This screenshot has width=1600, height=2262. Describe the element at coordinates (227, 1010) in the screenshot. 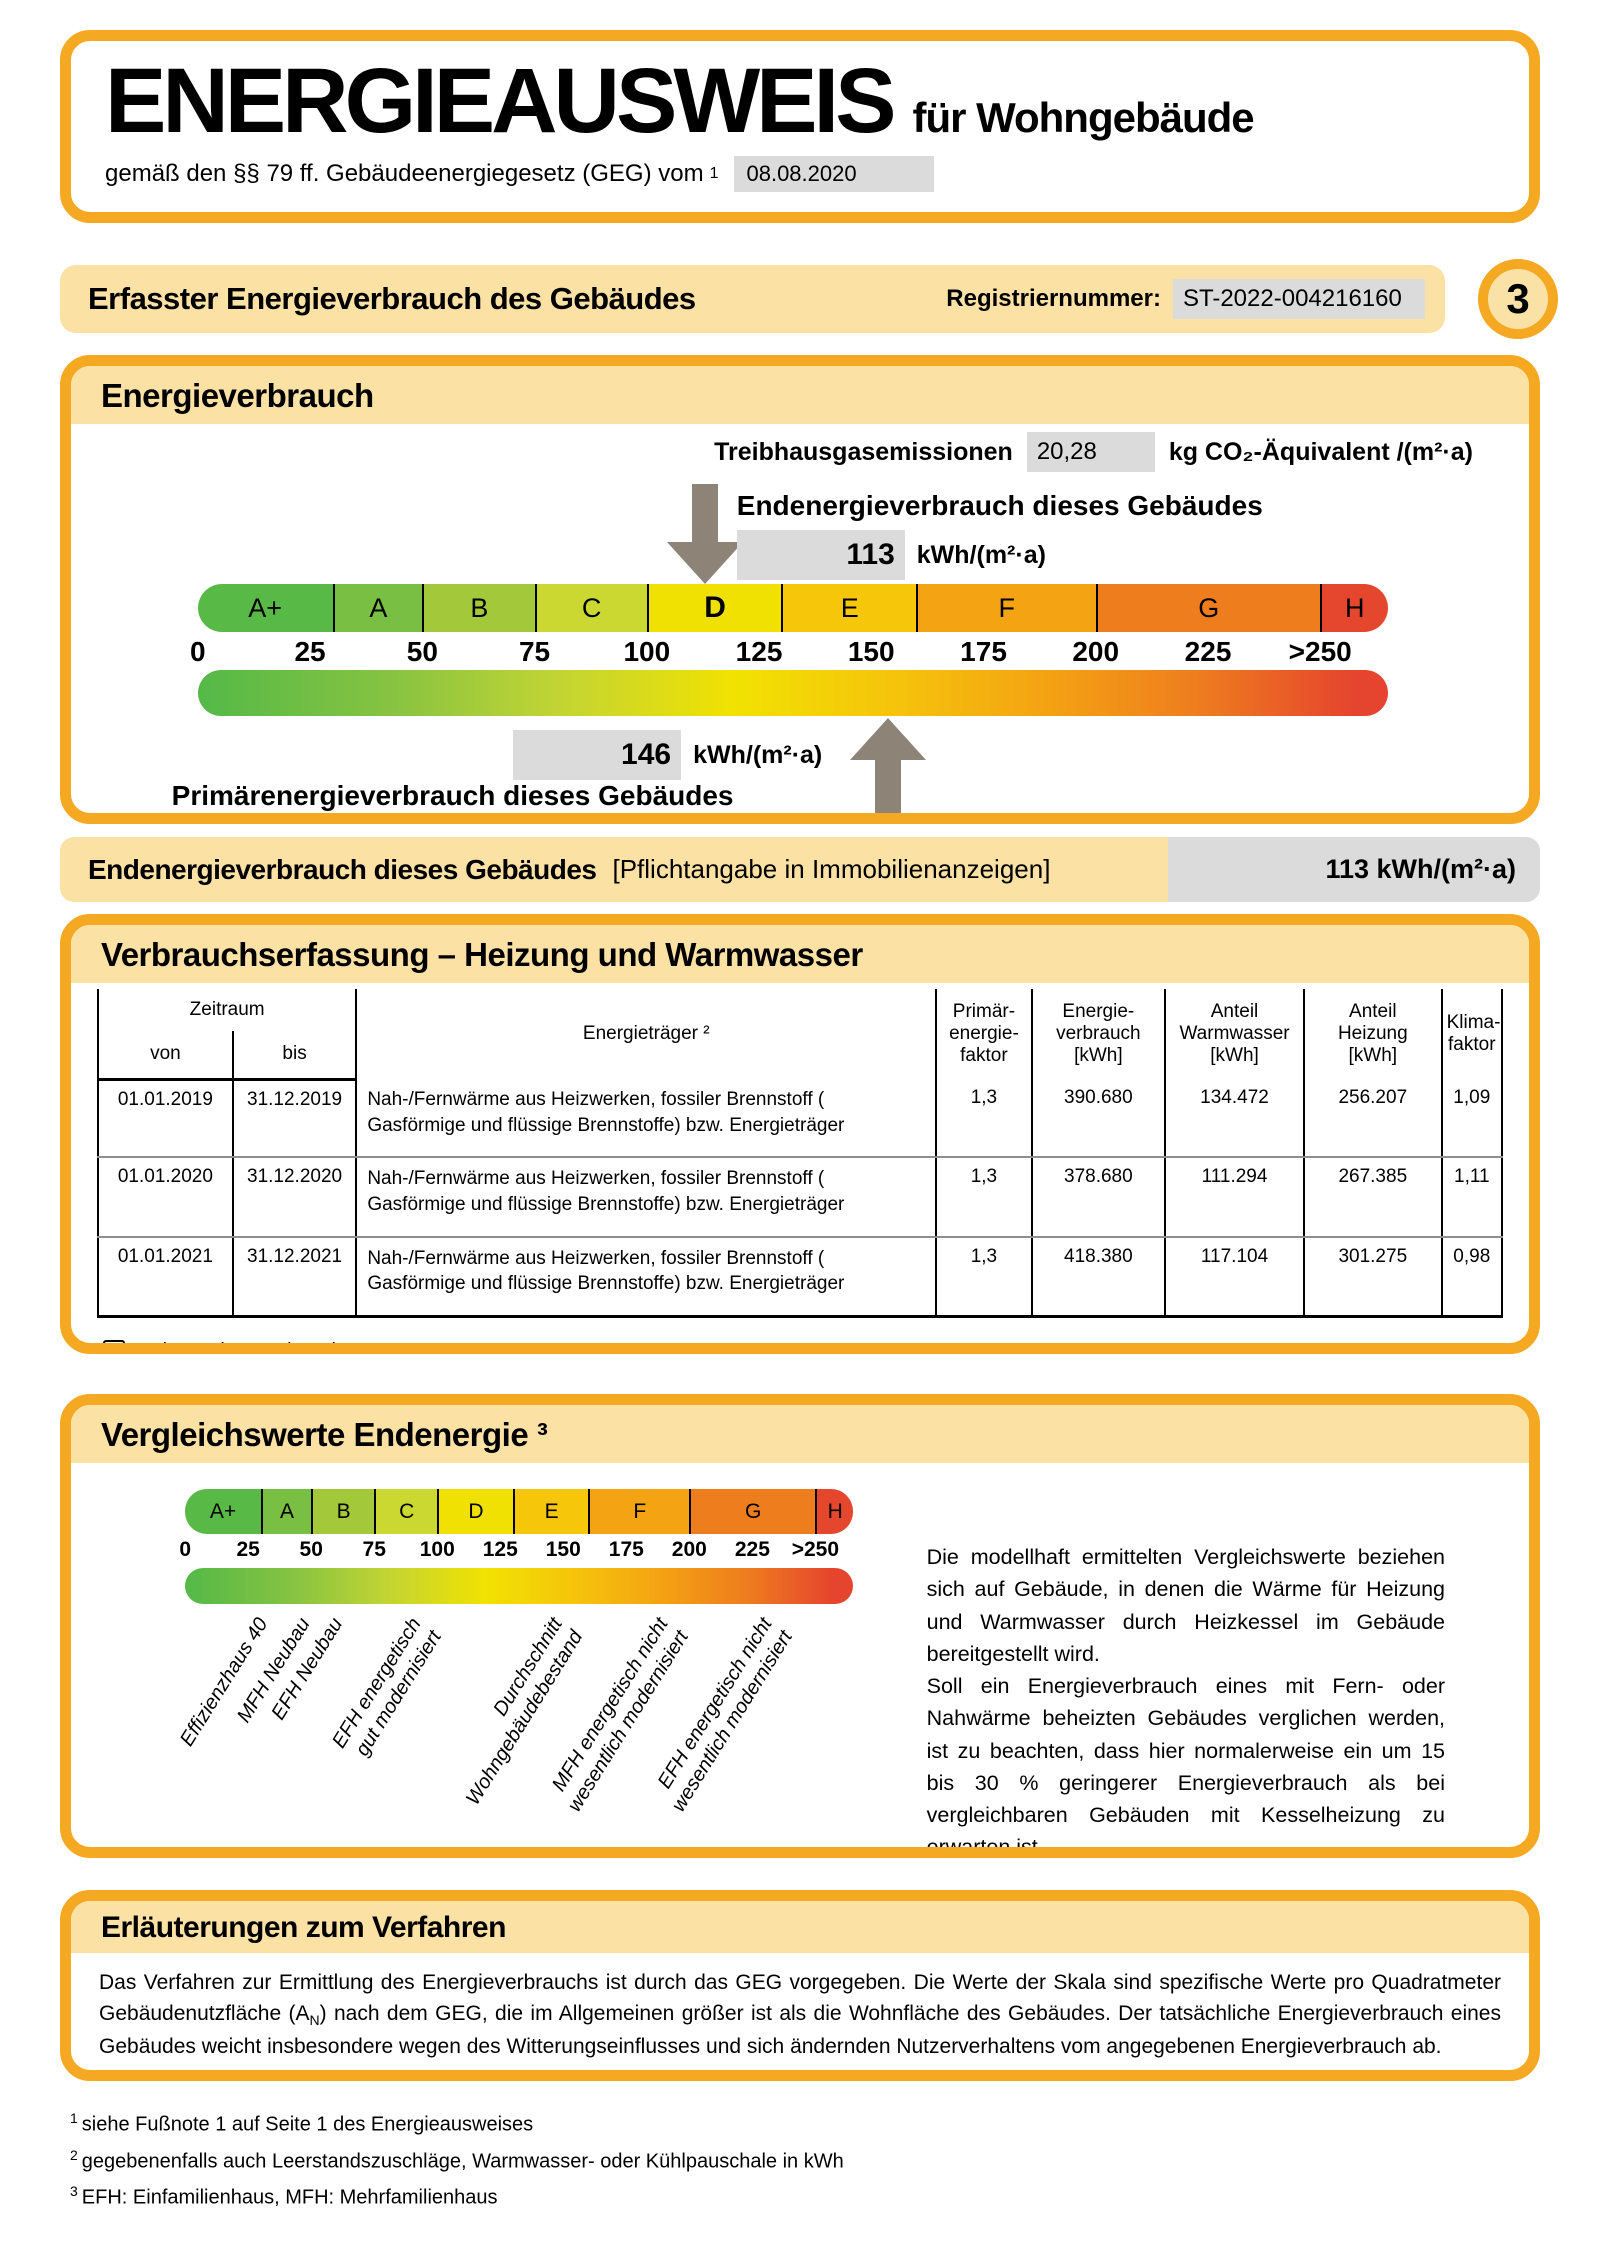

I see `col-header-zeitraum: Zeitraum` at that location.